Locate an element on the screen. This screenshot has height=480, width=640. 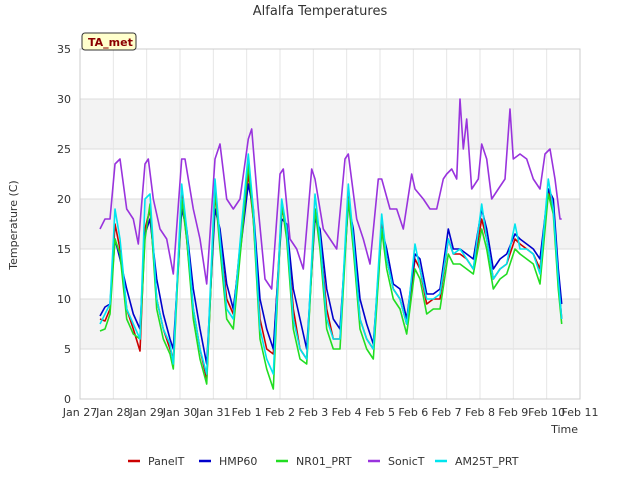
badge-box is located at coordinates (109, 41).